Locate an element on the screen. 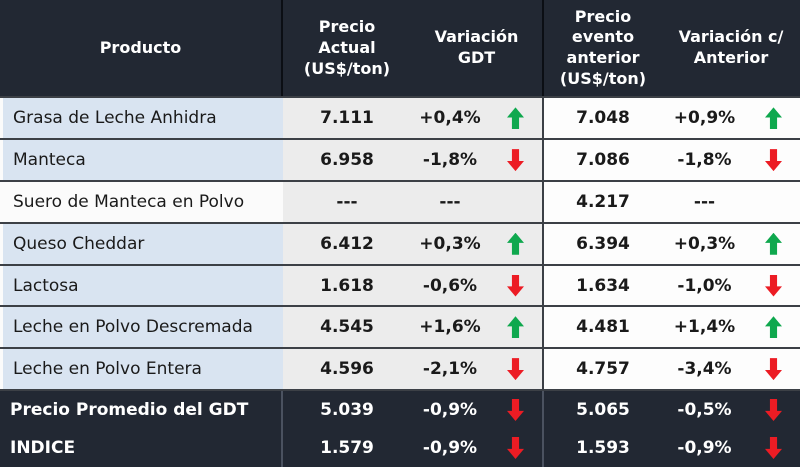  variacion-gdt-value: +0,3% is located at coordinates (450, 243).